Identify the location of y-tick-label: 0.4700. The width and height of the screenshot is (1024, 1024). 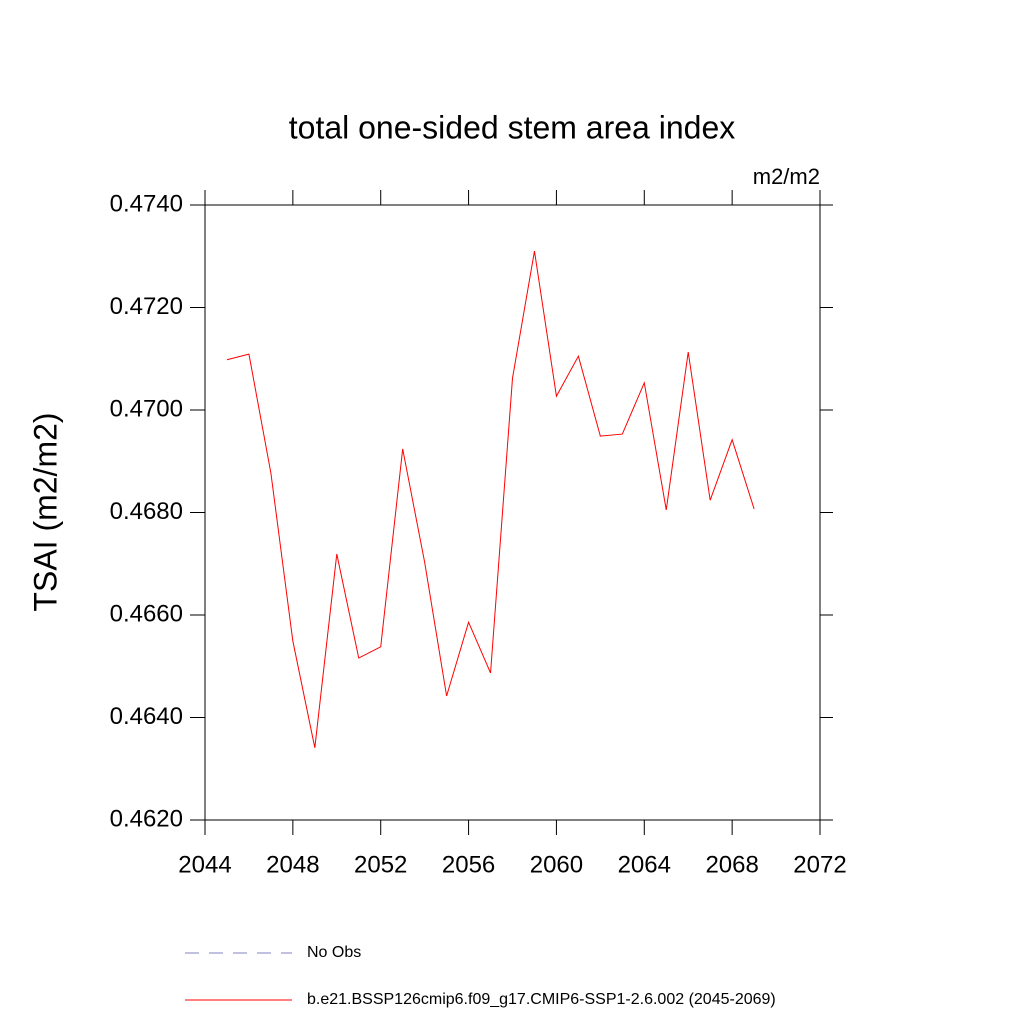
(146, 408).